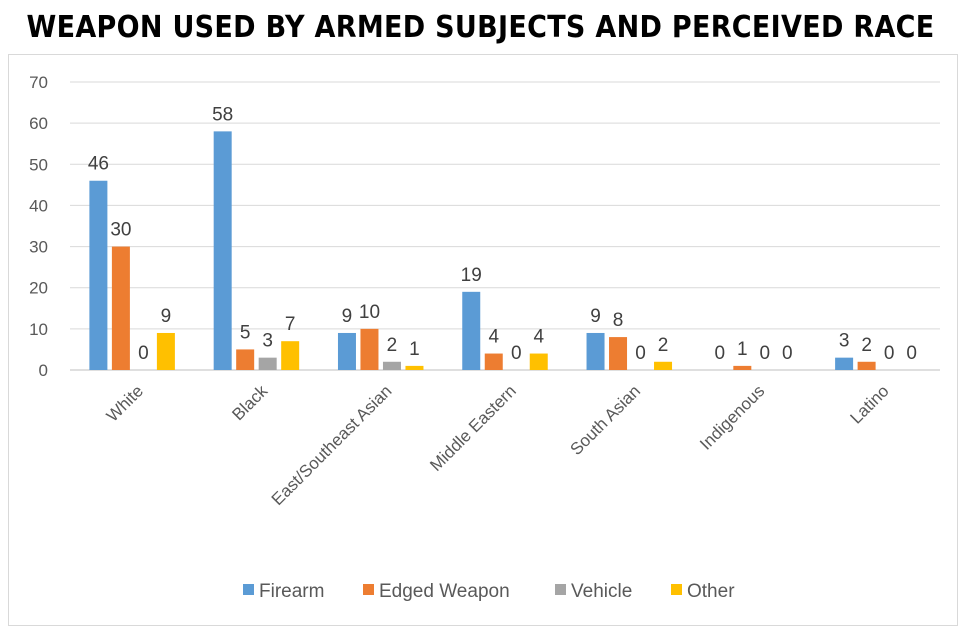  Describe the element at coordinates (38, 329) in the screenshot. I see `y-tick-label: 10` at that location.